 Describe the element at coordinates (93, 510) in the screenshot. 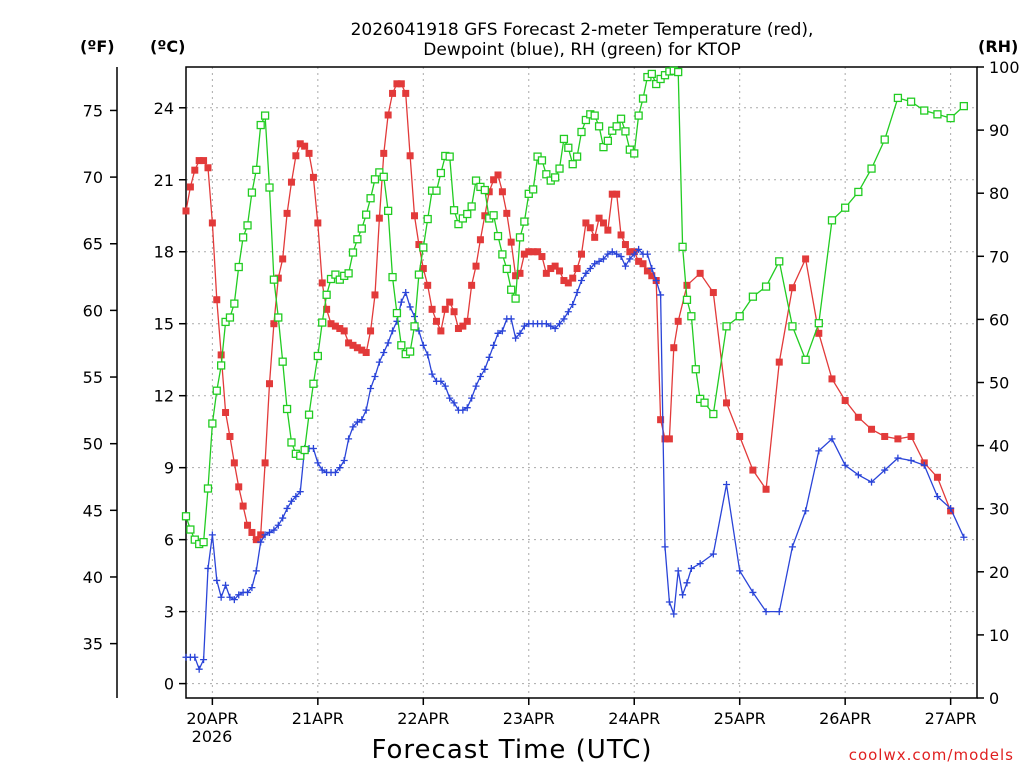

I see `fahrenheit-tick-label: 45` at that location.